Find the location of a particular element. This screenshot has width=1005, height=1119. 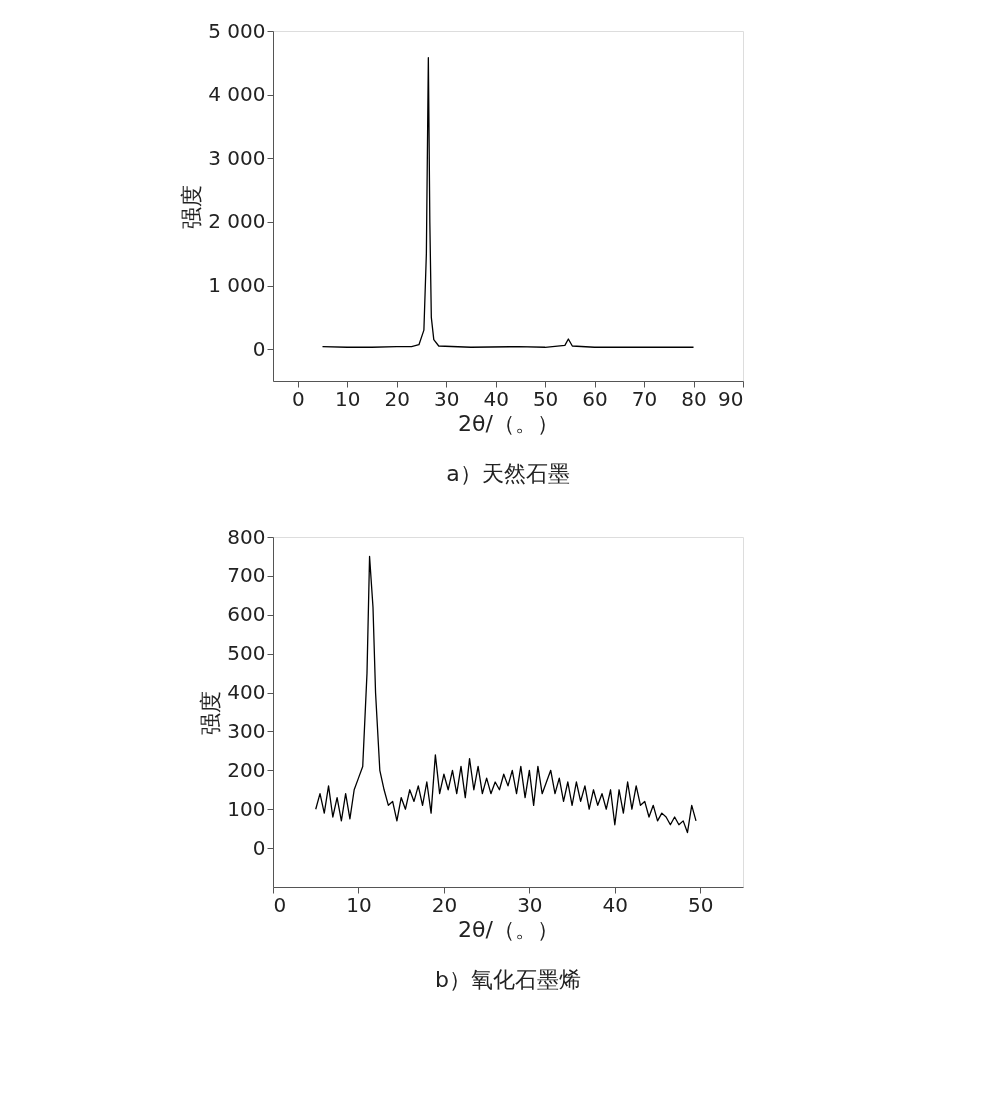

text: a）天然石墨 is located at coordinates (508, 473).